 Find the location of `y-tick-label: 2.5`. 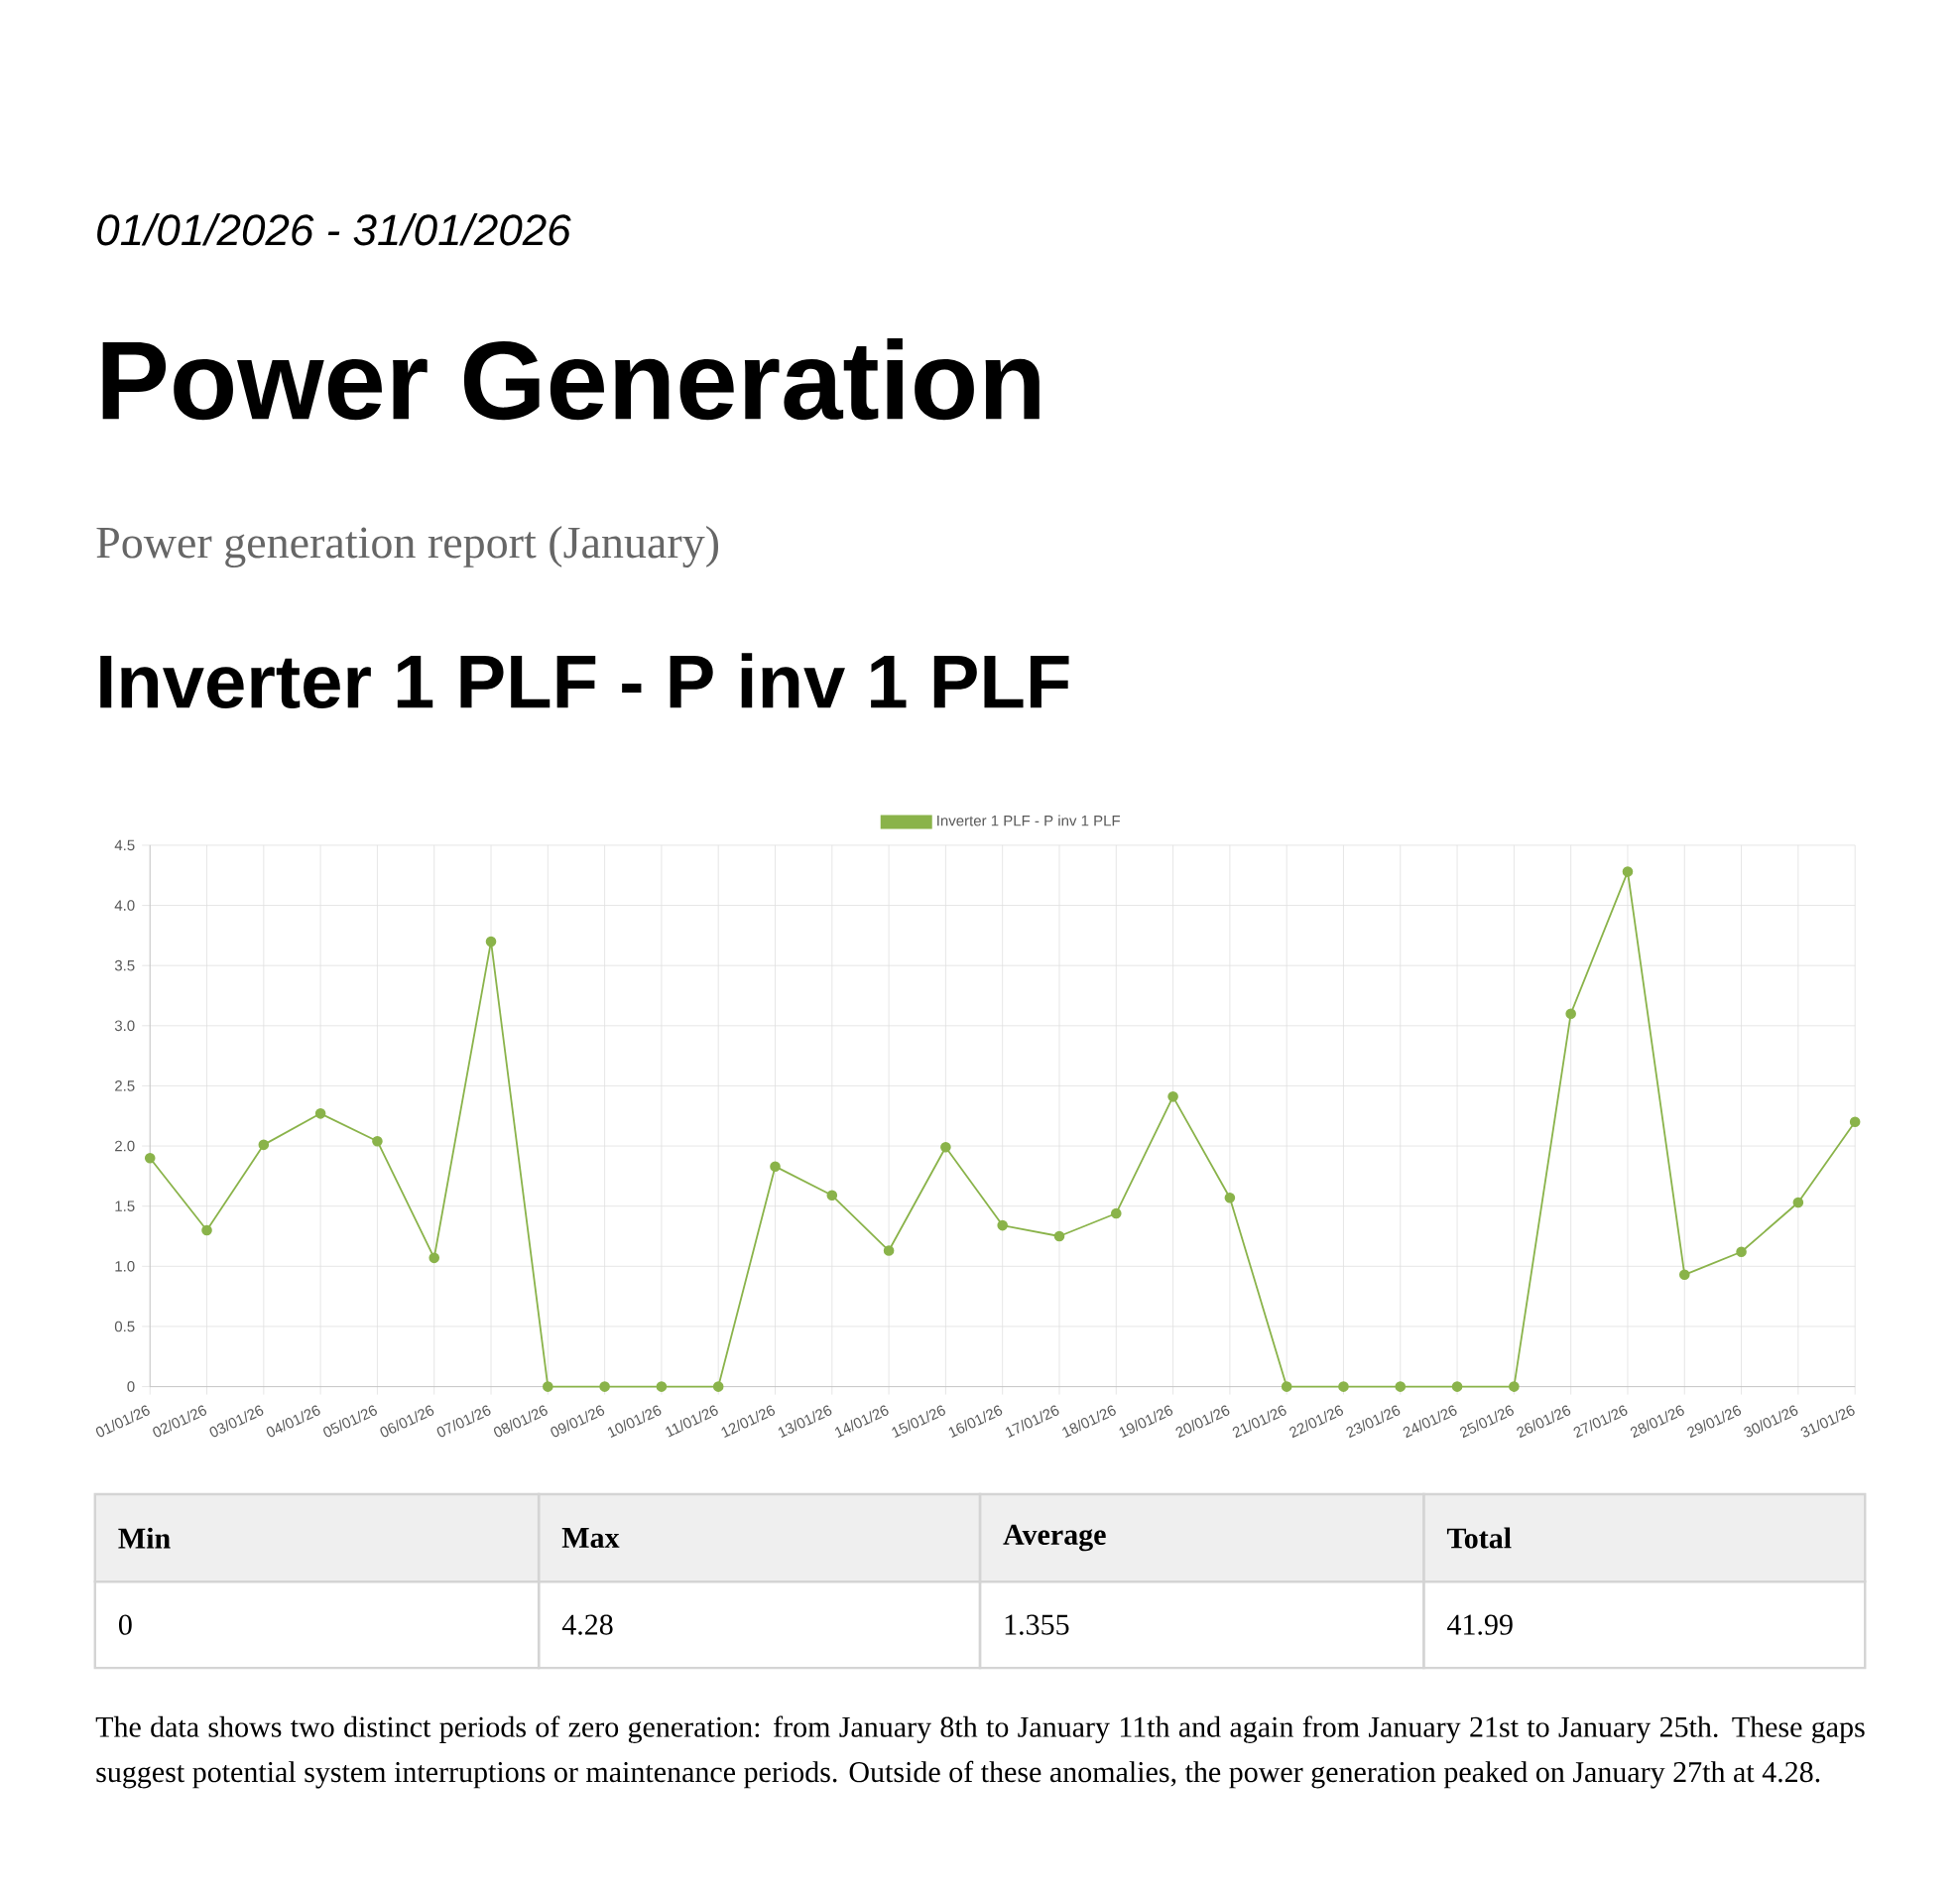

y-tick-label: 2.5 is located at coordinates (125, 1085).